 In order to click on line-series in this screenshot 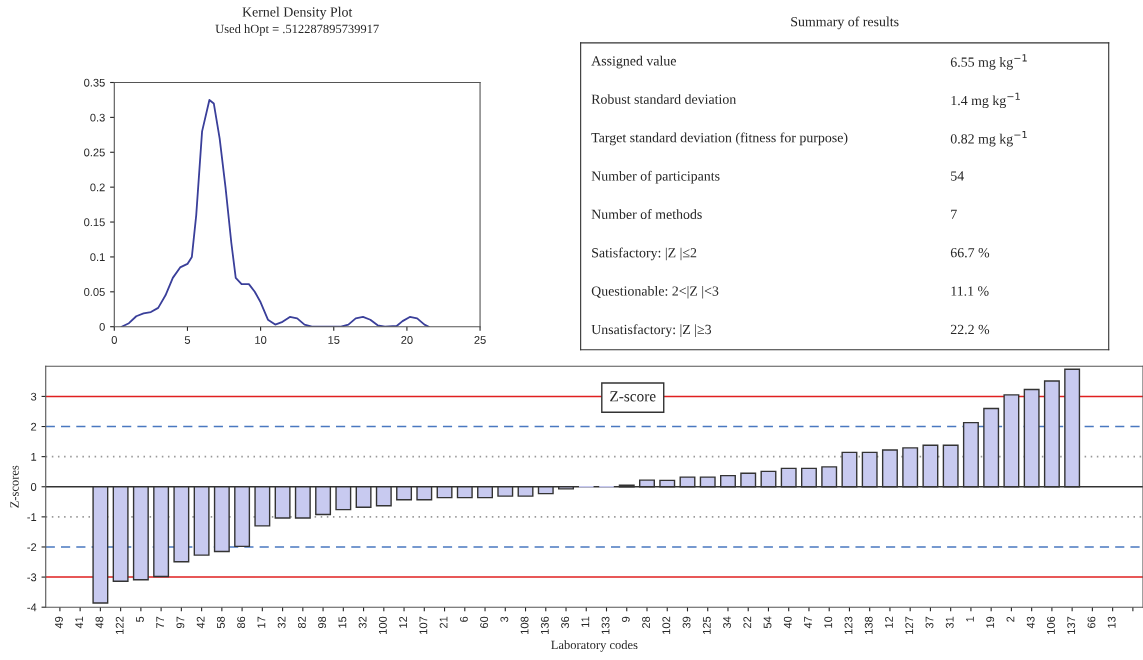, I will do `click(275, 213)`.